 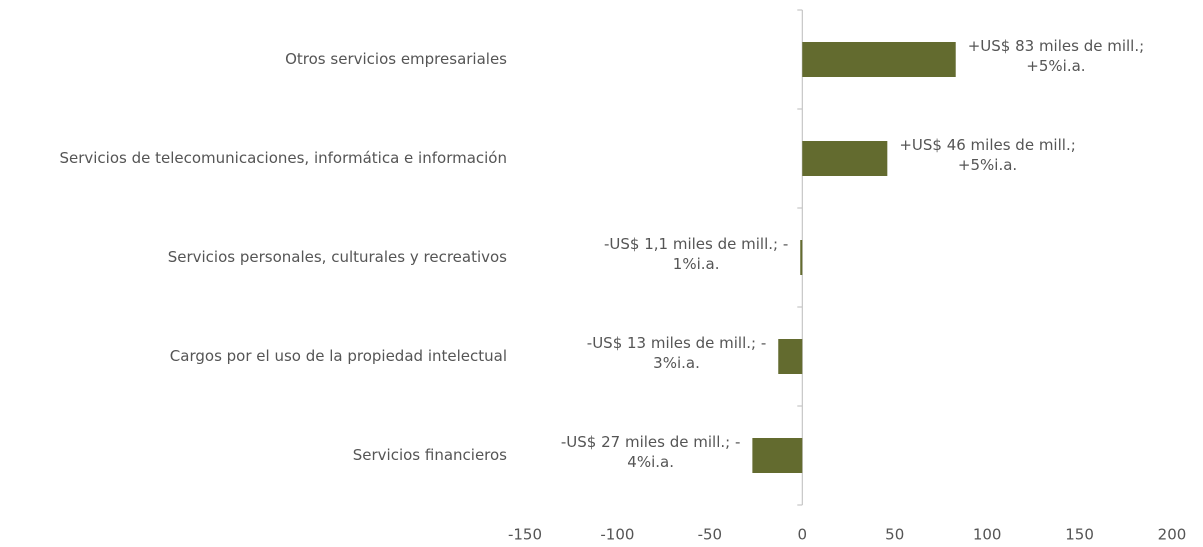 I want to click on value-label: +US$ 83 miles de mill.; +5%i.a., so click(x=1056, y=56).